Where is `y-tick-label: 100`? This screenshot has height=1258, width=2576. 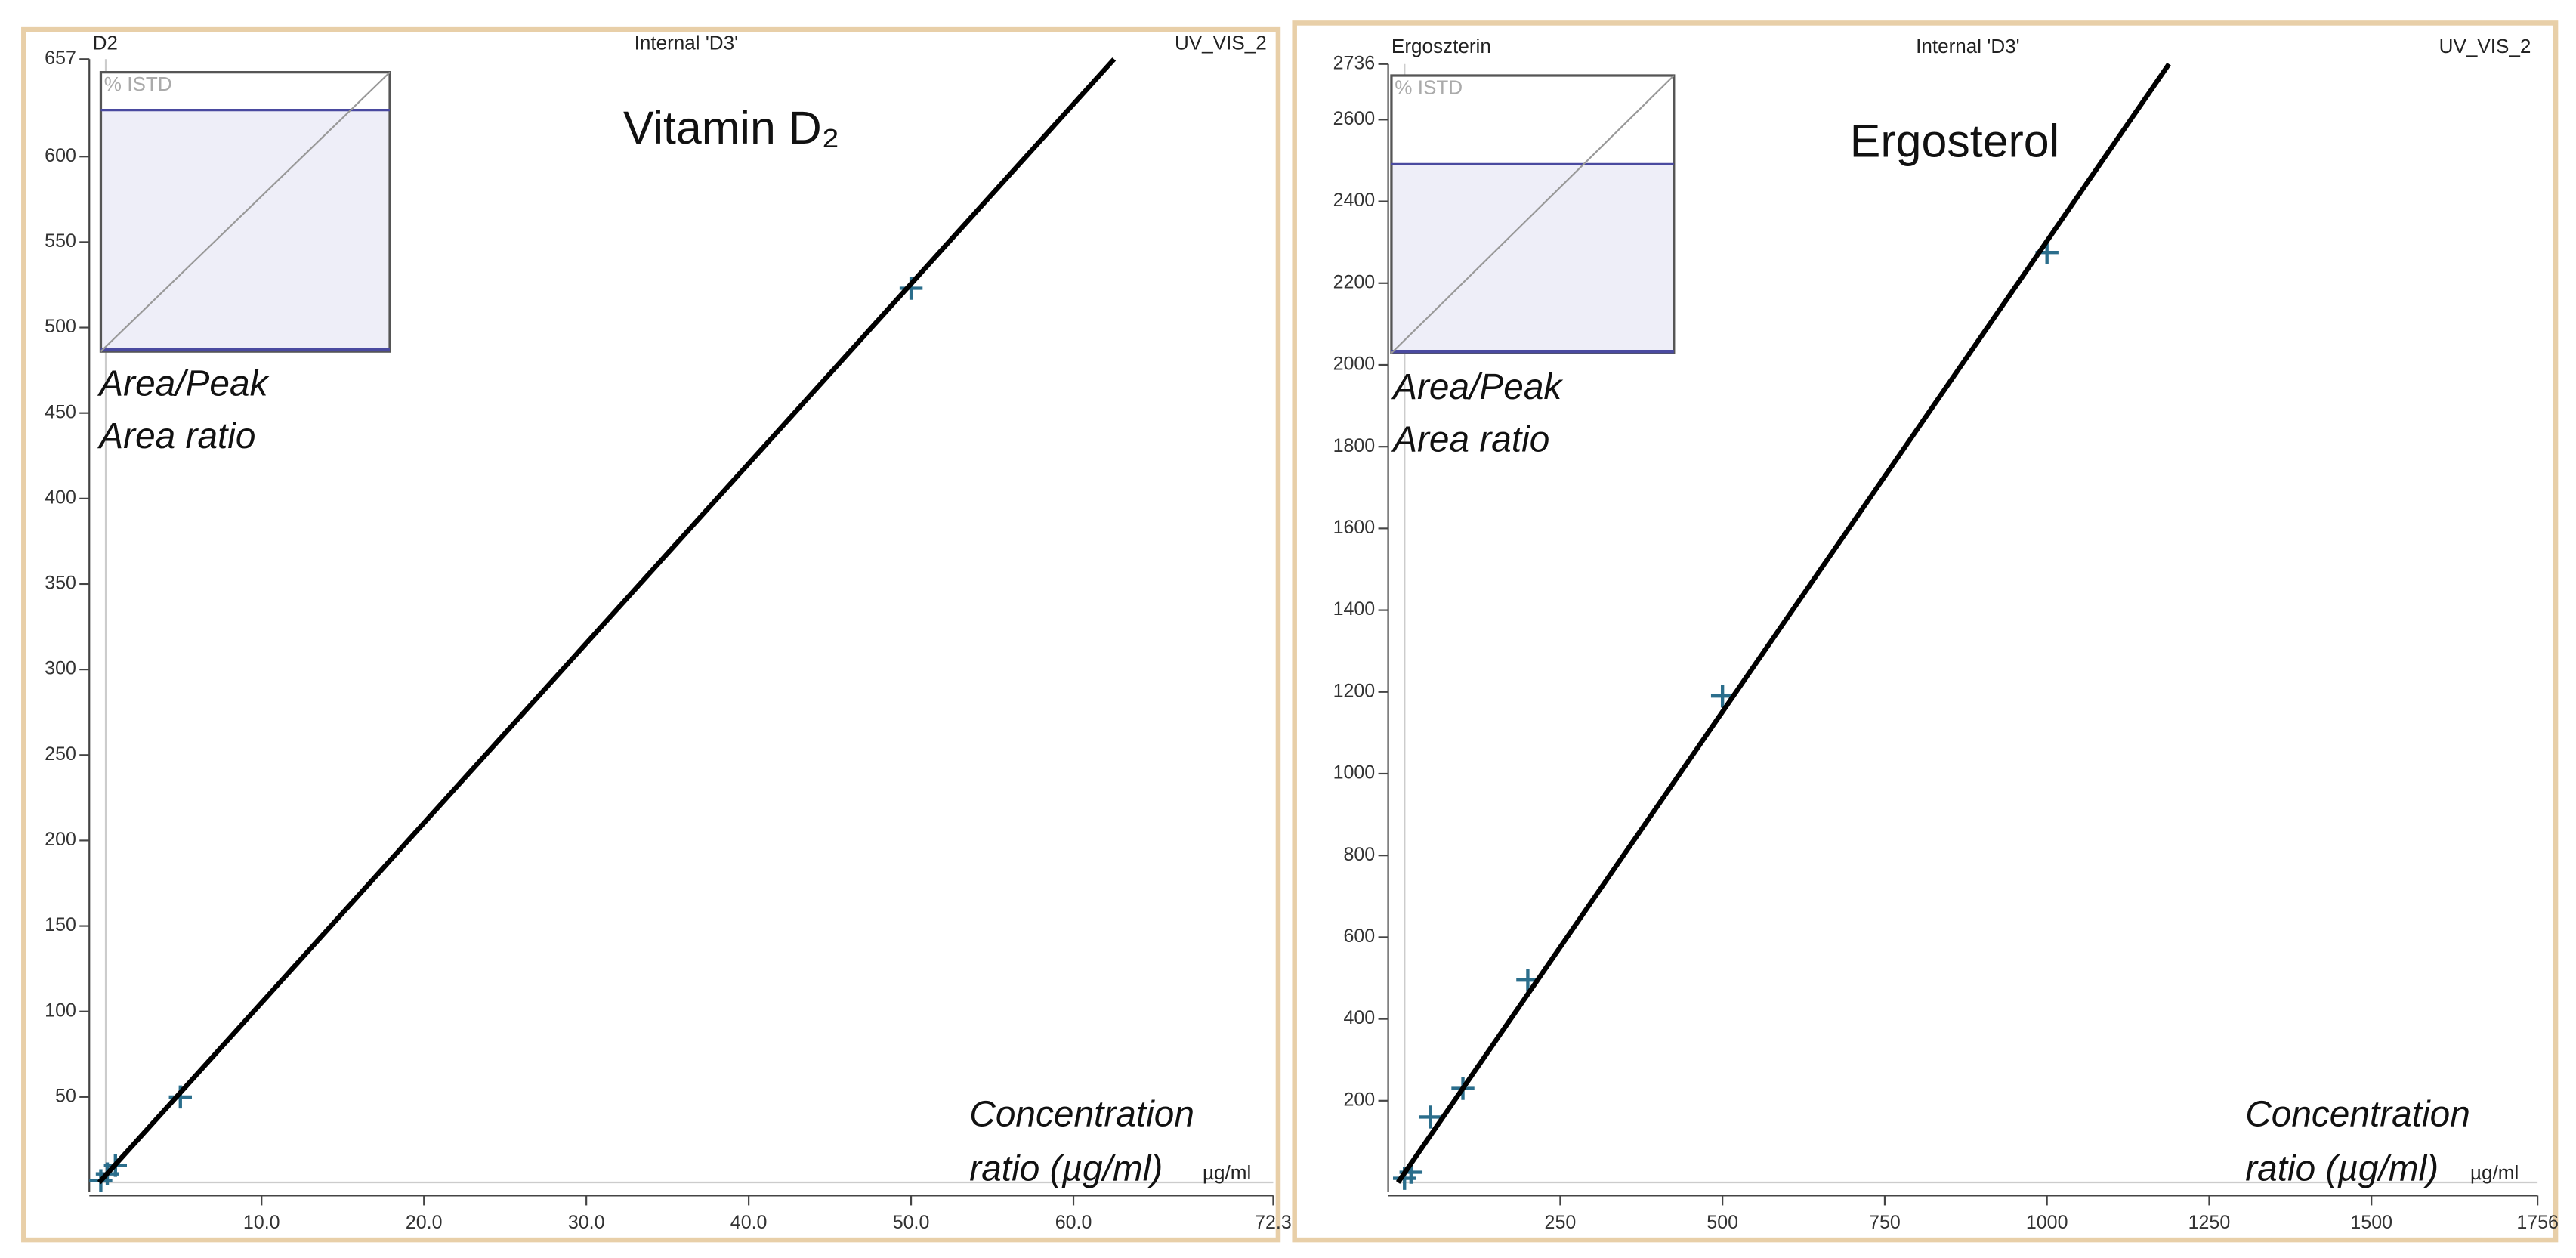
y-tick-label: 100 is located at coordinates (60, 1010).